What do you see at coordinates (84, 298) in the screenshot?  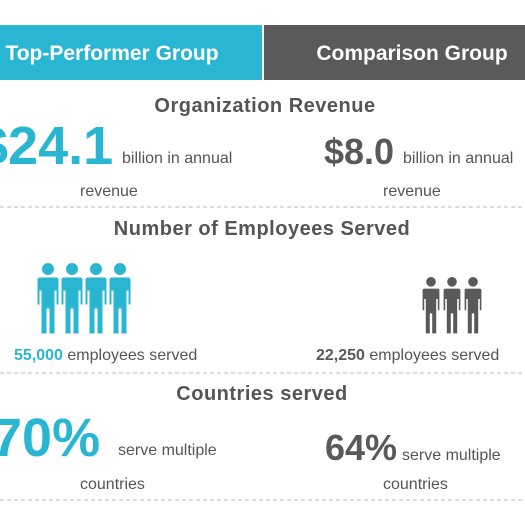 I see `people-icon-left` at bounding box center [84, 298].